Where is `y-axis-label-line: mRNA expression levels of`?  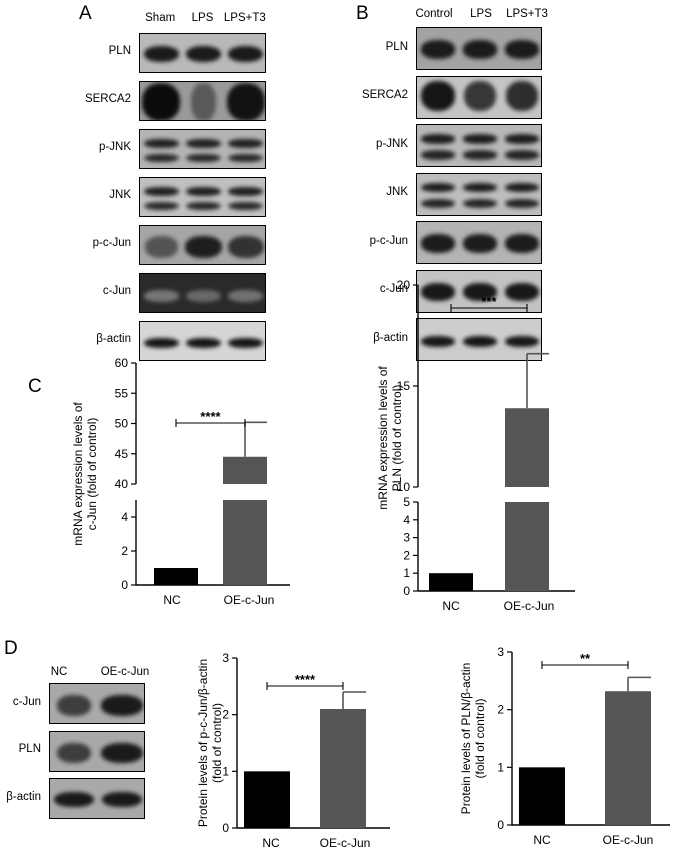
y-axis-label-line: mRNA expression levels of is located at coordinates (383, 438).